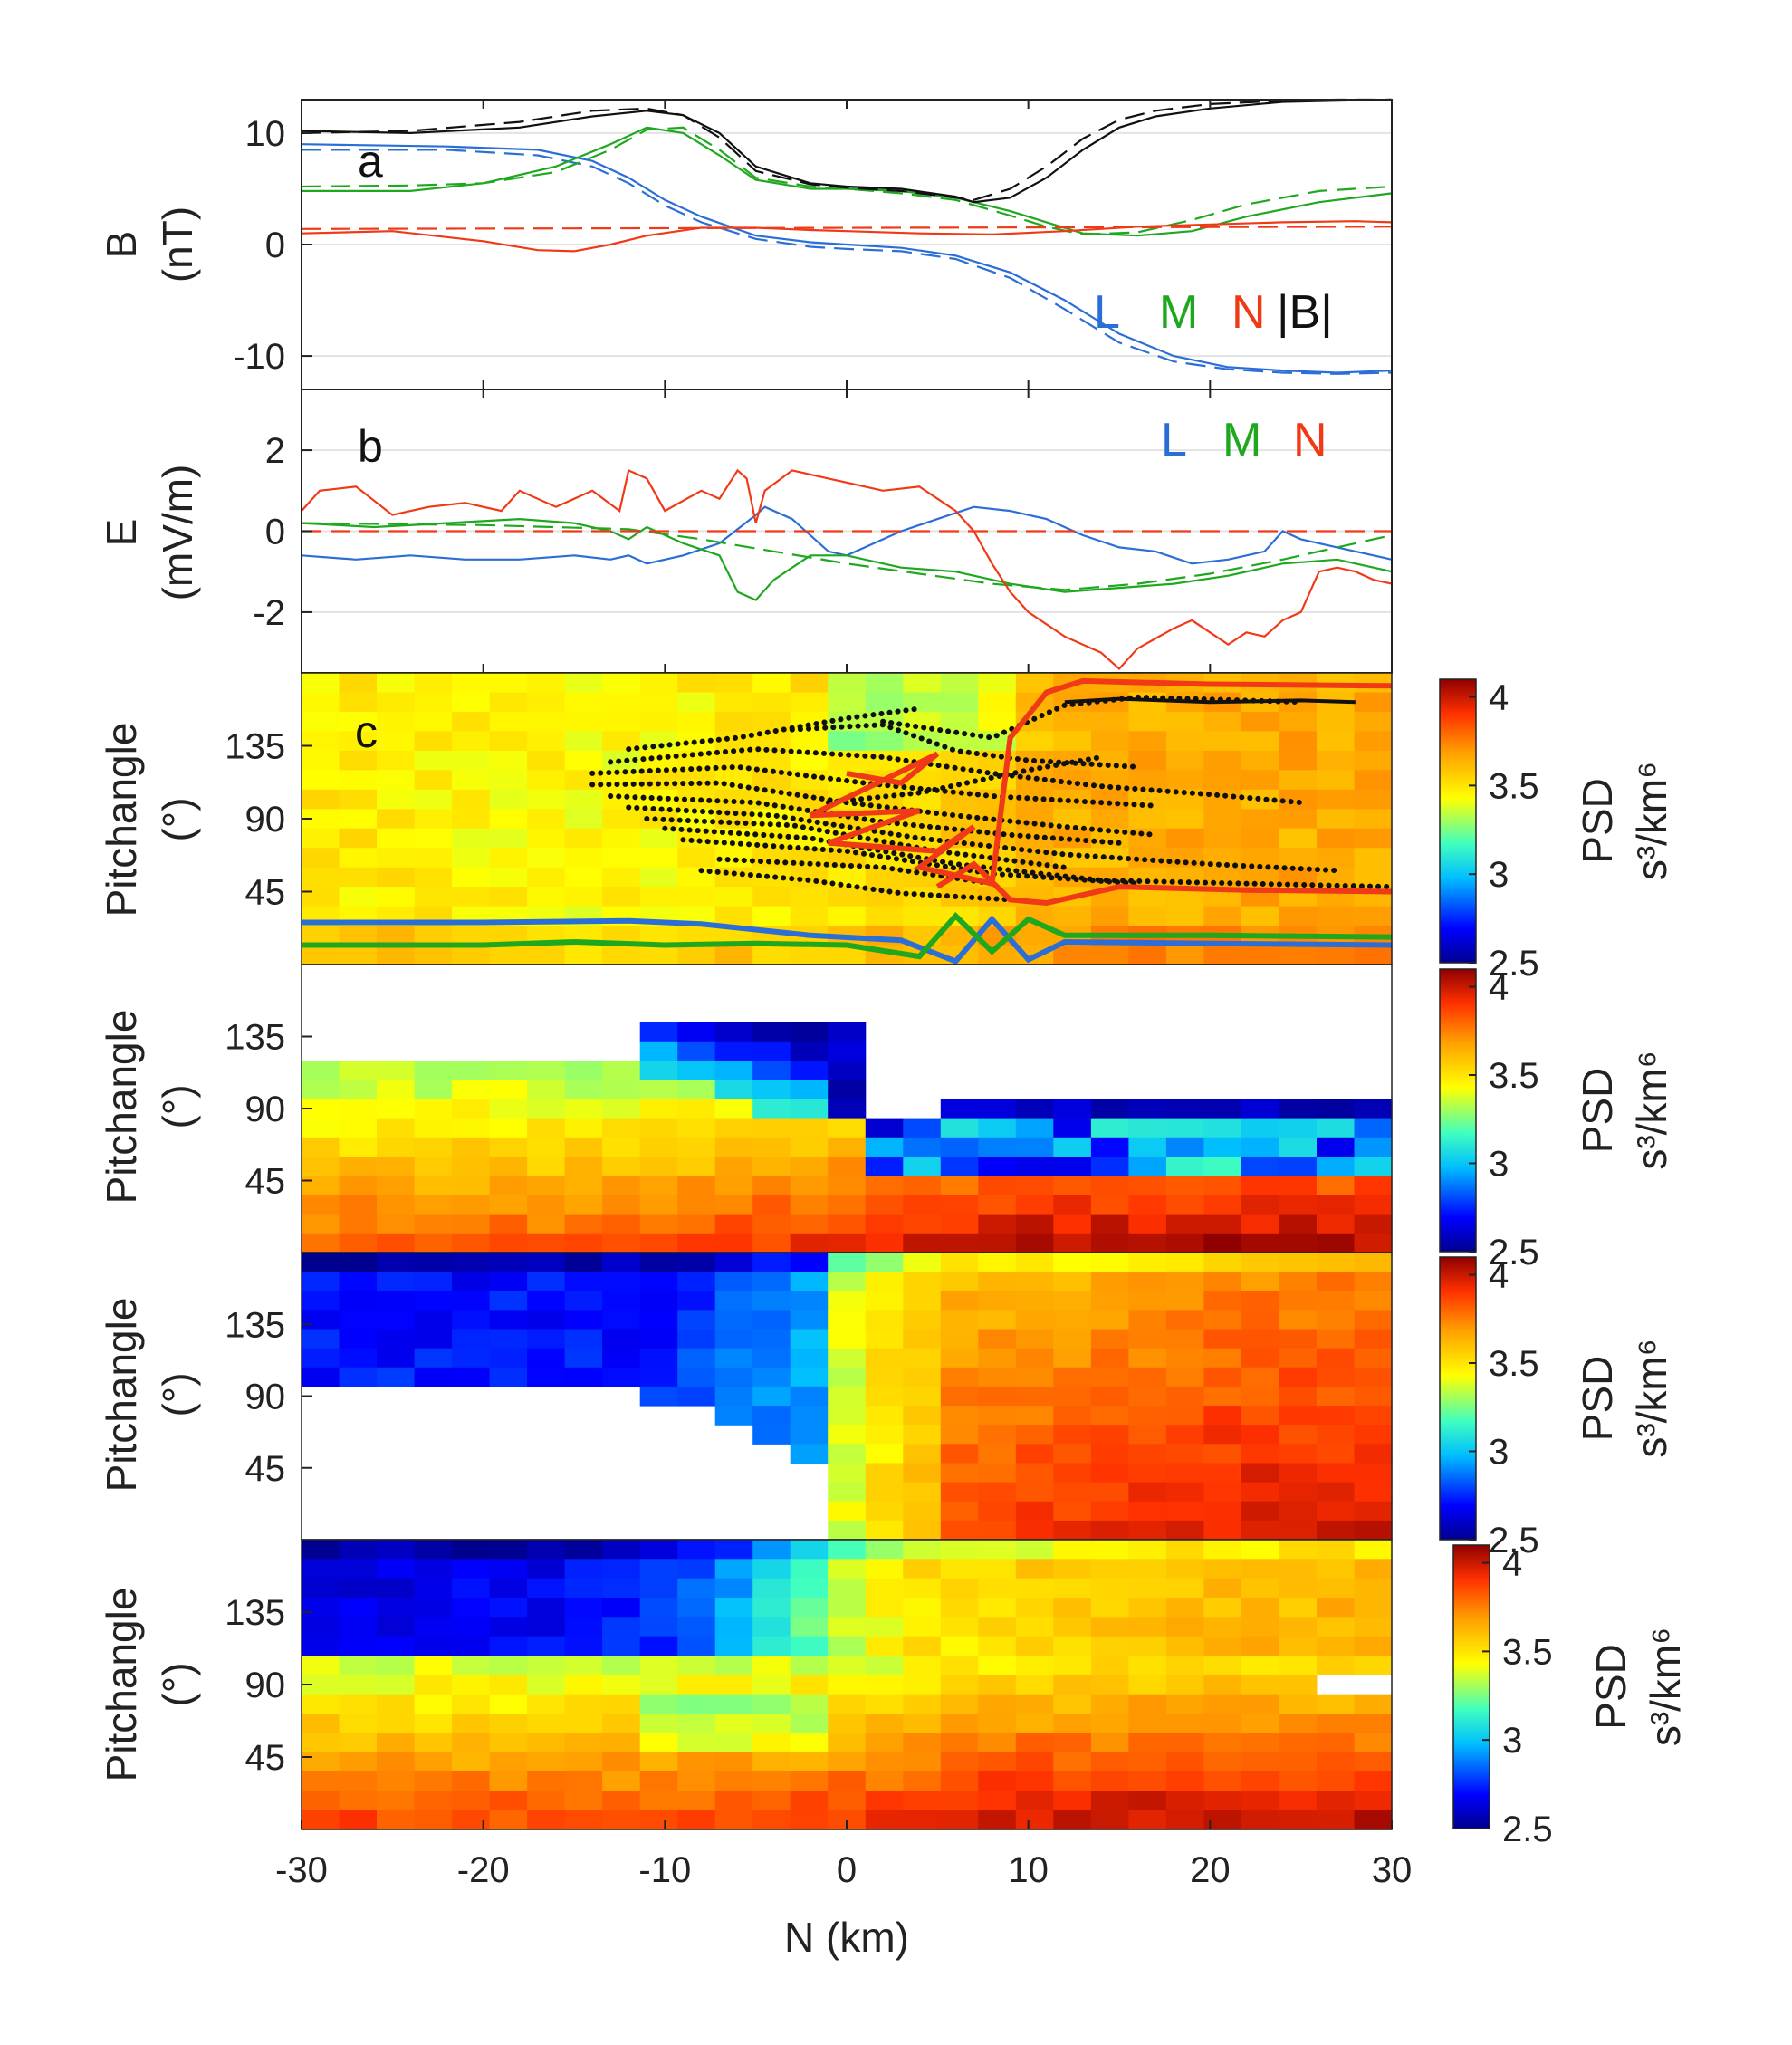 This screenshot has width=1792, height=2045. What do you see at coordinates (1499, 698) in the screenshot?
I see `panel-c-colorbar-tick-label: 4` at bounding box center [1499, 698].